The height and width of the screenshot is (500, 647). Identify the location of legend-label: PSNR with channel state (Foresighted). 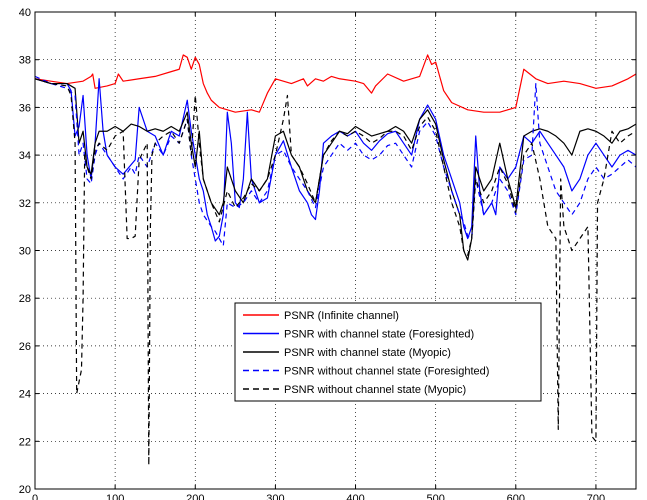
(379, 335).